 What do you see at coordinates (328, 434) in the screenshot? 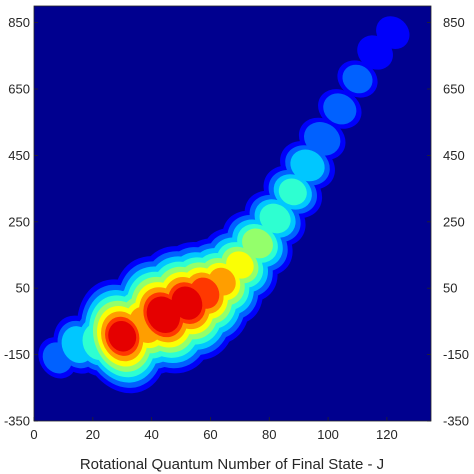
I see `x-tick-label: 100` at bounding box center [328, 434].